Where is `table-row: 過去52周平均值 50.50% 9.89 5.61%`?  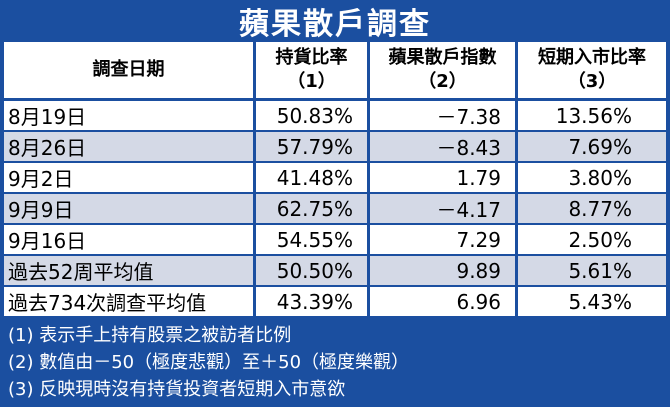
table-row: 過去52周平均值 50.50% 9.89 5.61% is located at coordinates (335, 269).